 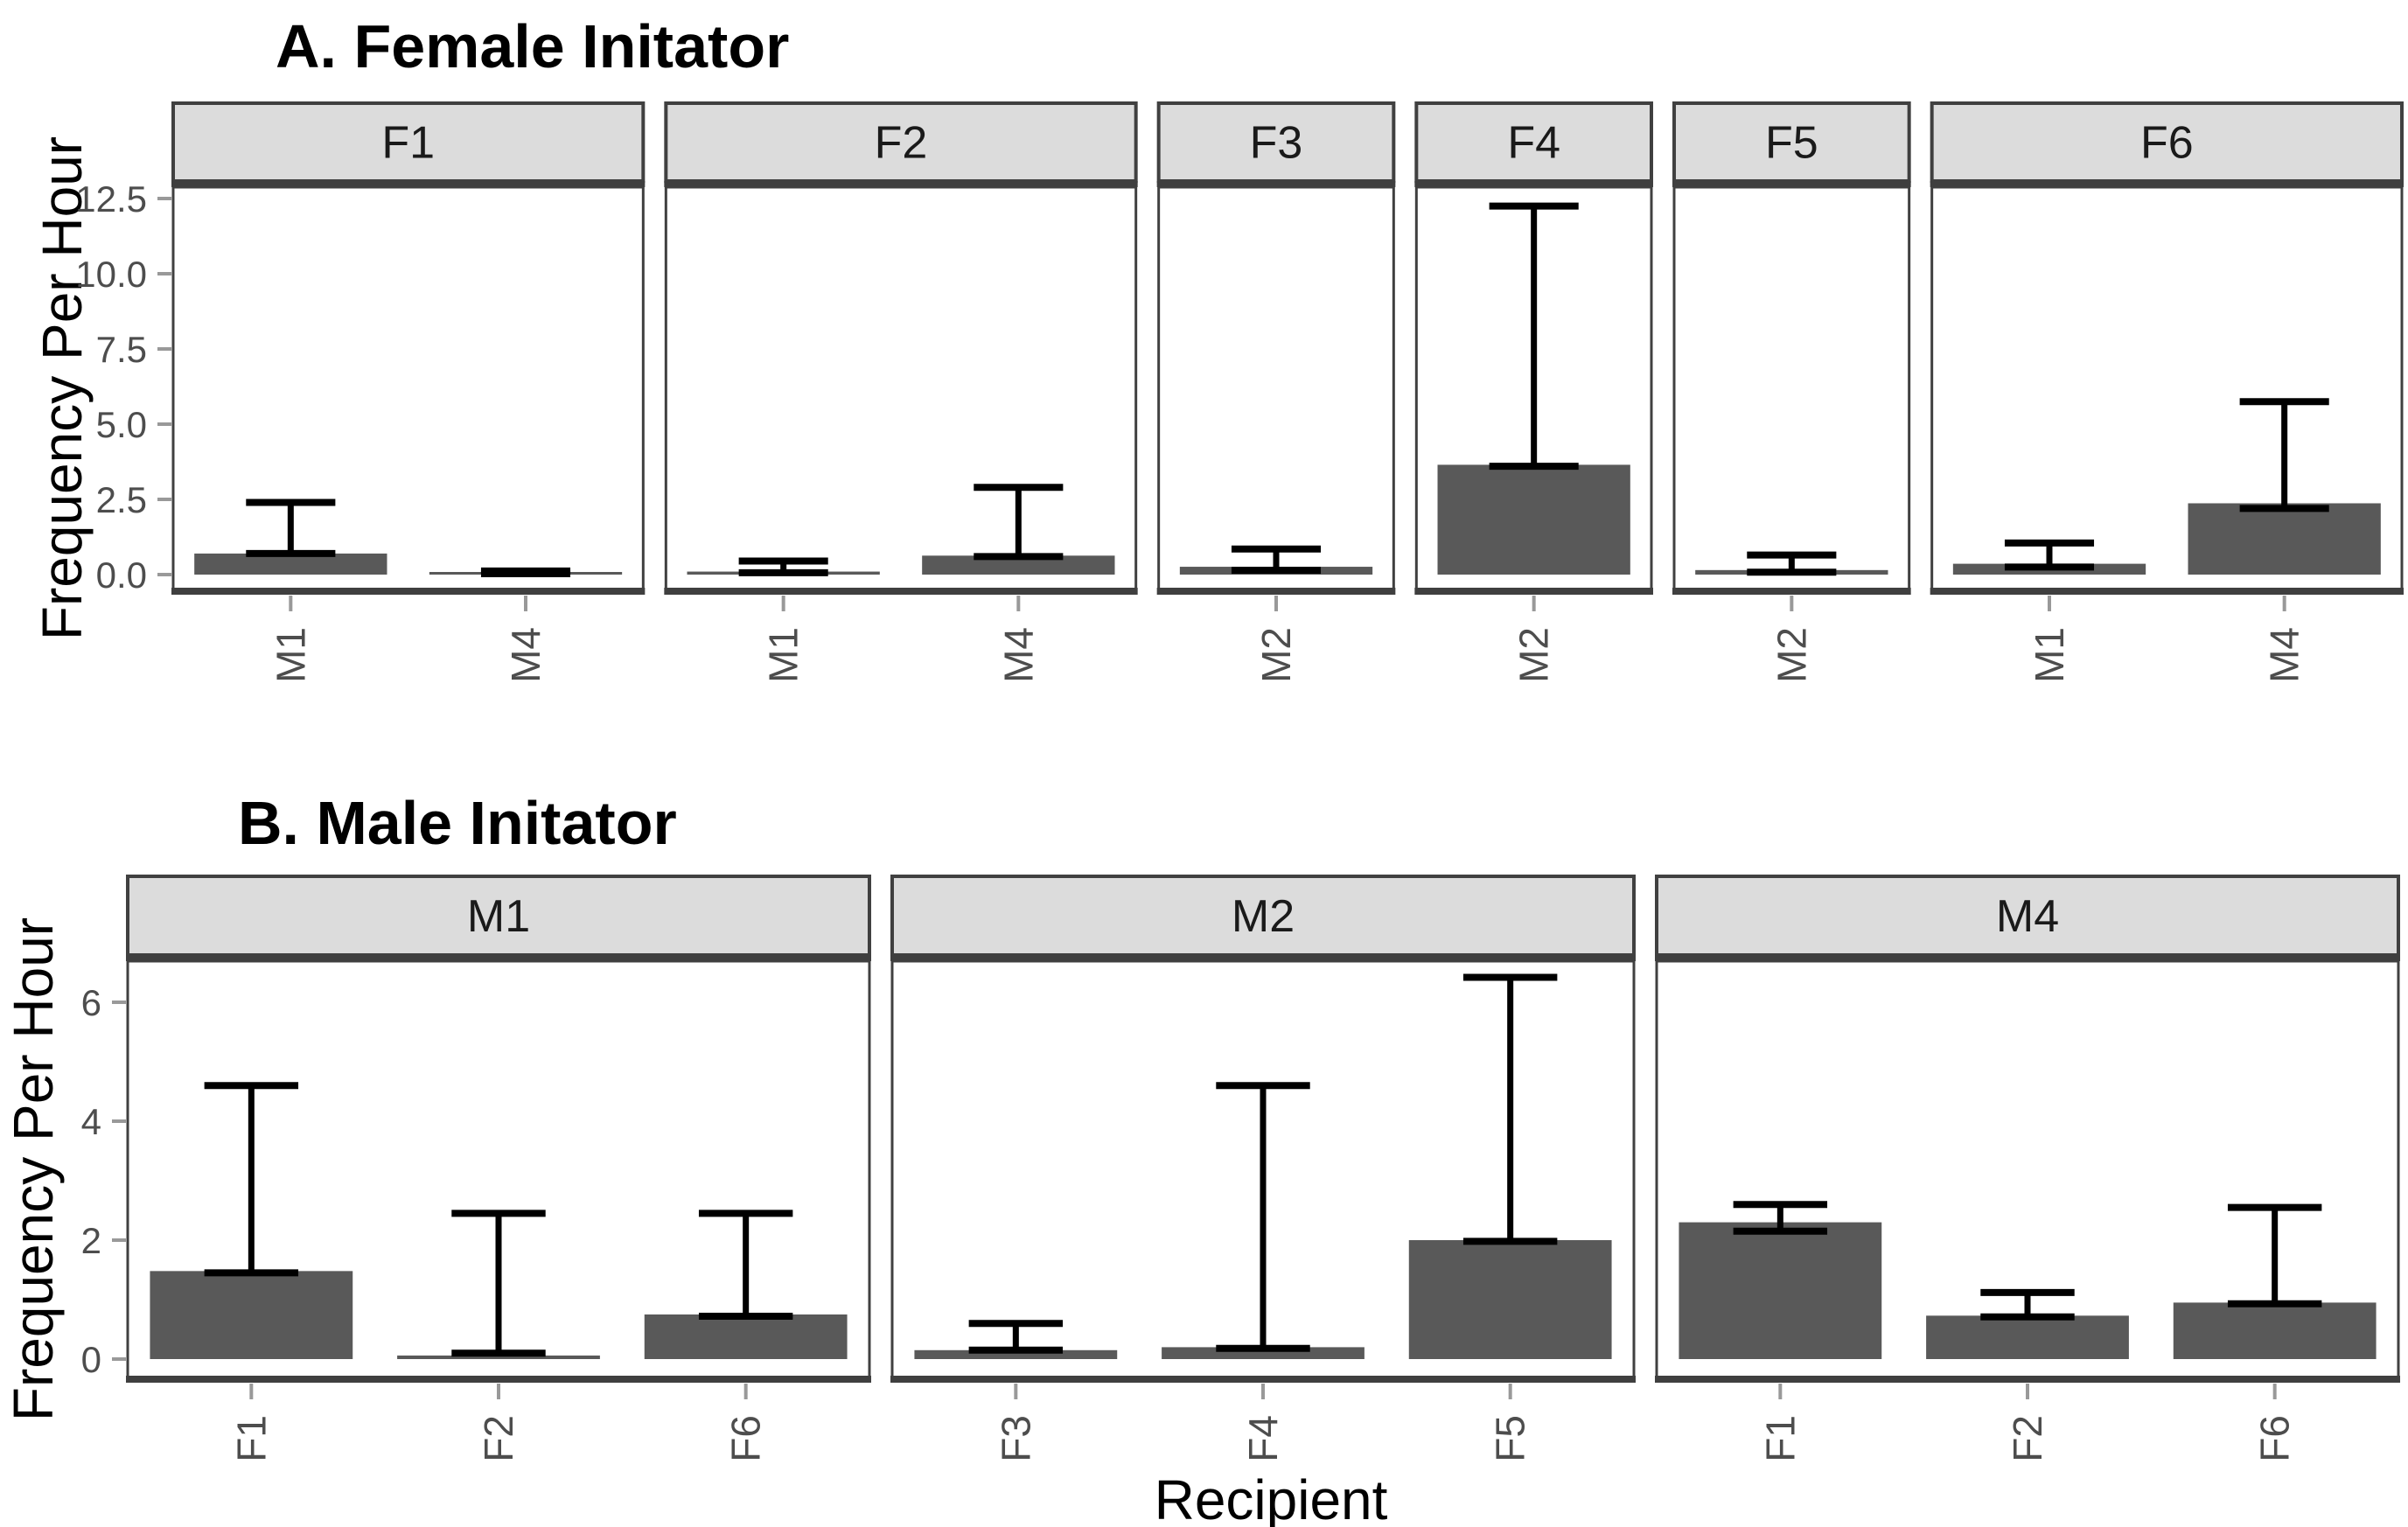 I want to click on y-axis-tick-label: 5.0, so click(x=121, y=424).